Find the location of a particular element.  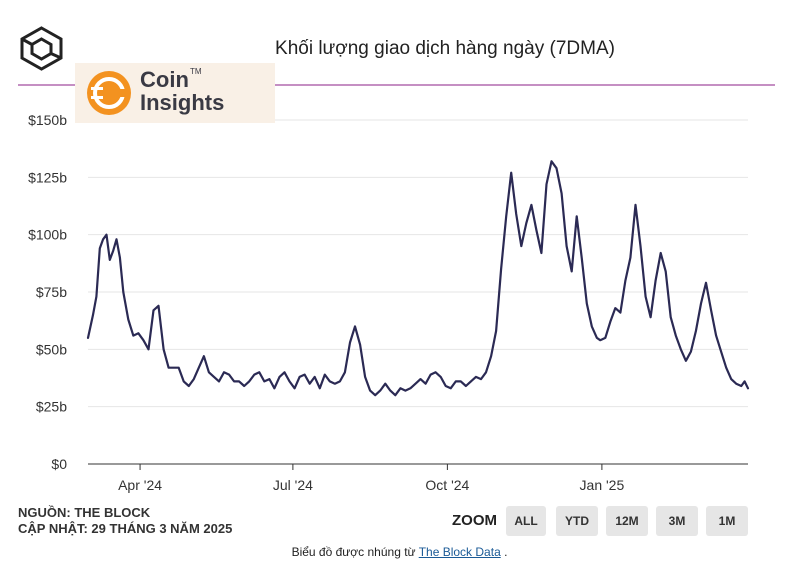

y-tick-label: $0 is located at coordinates (59, 464).